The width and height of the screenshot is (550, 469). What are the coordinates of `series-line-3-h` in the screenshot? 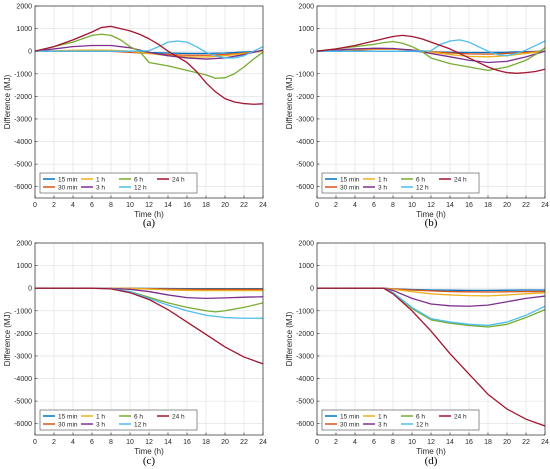 It's located at (431, 55).